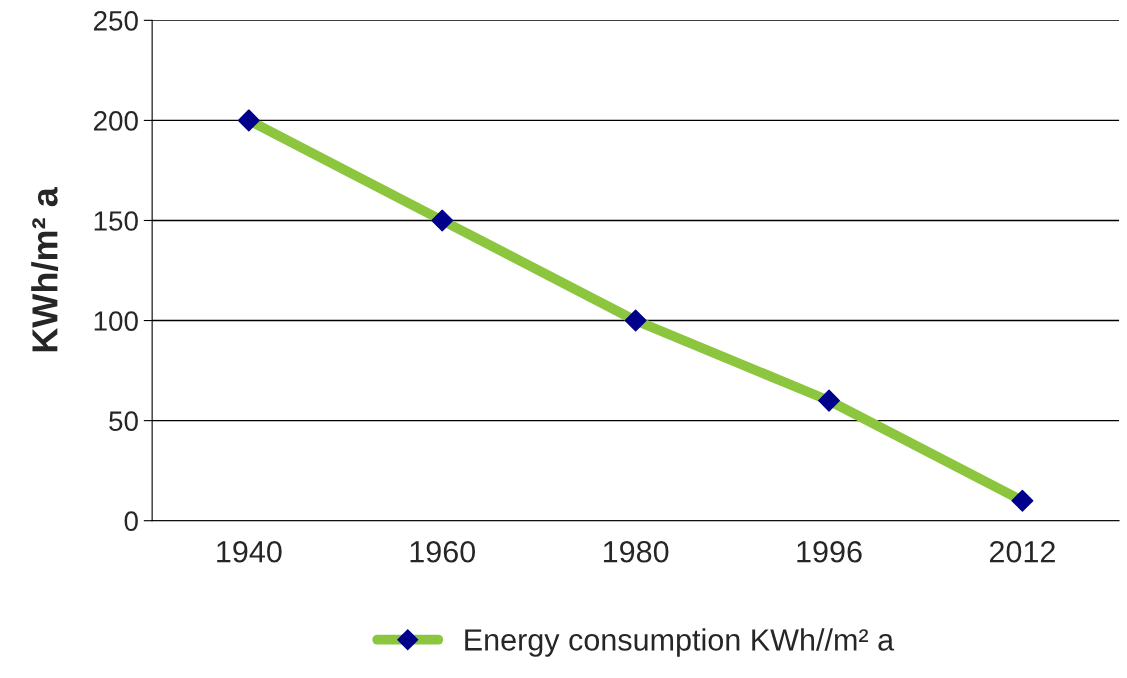  I want to click on x-tick-label: 1980, so click(636, 551).